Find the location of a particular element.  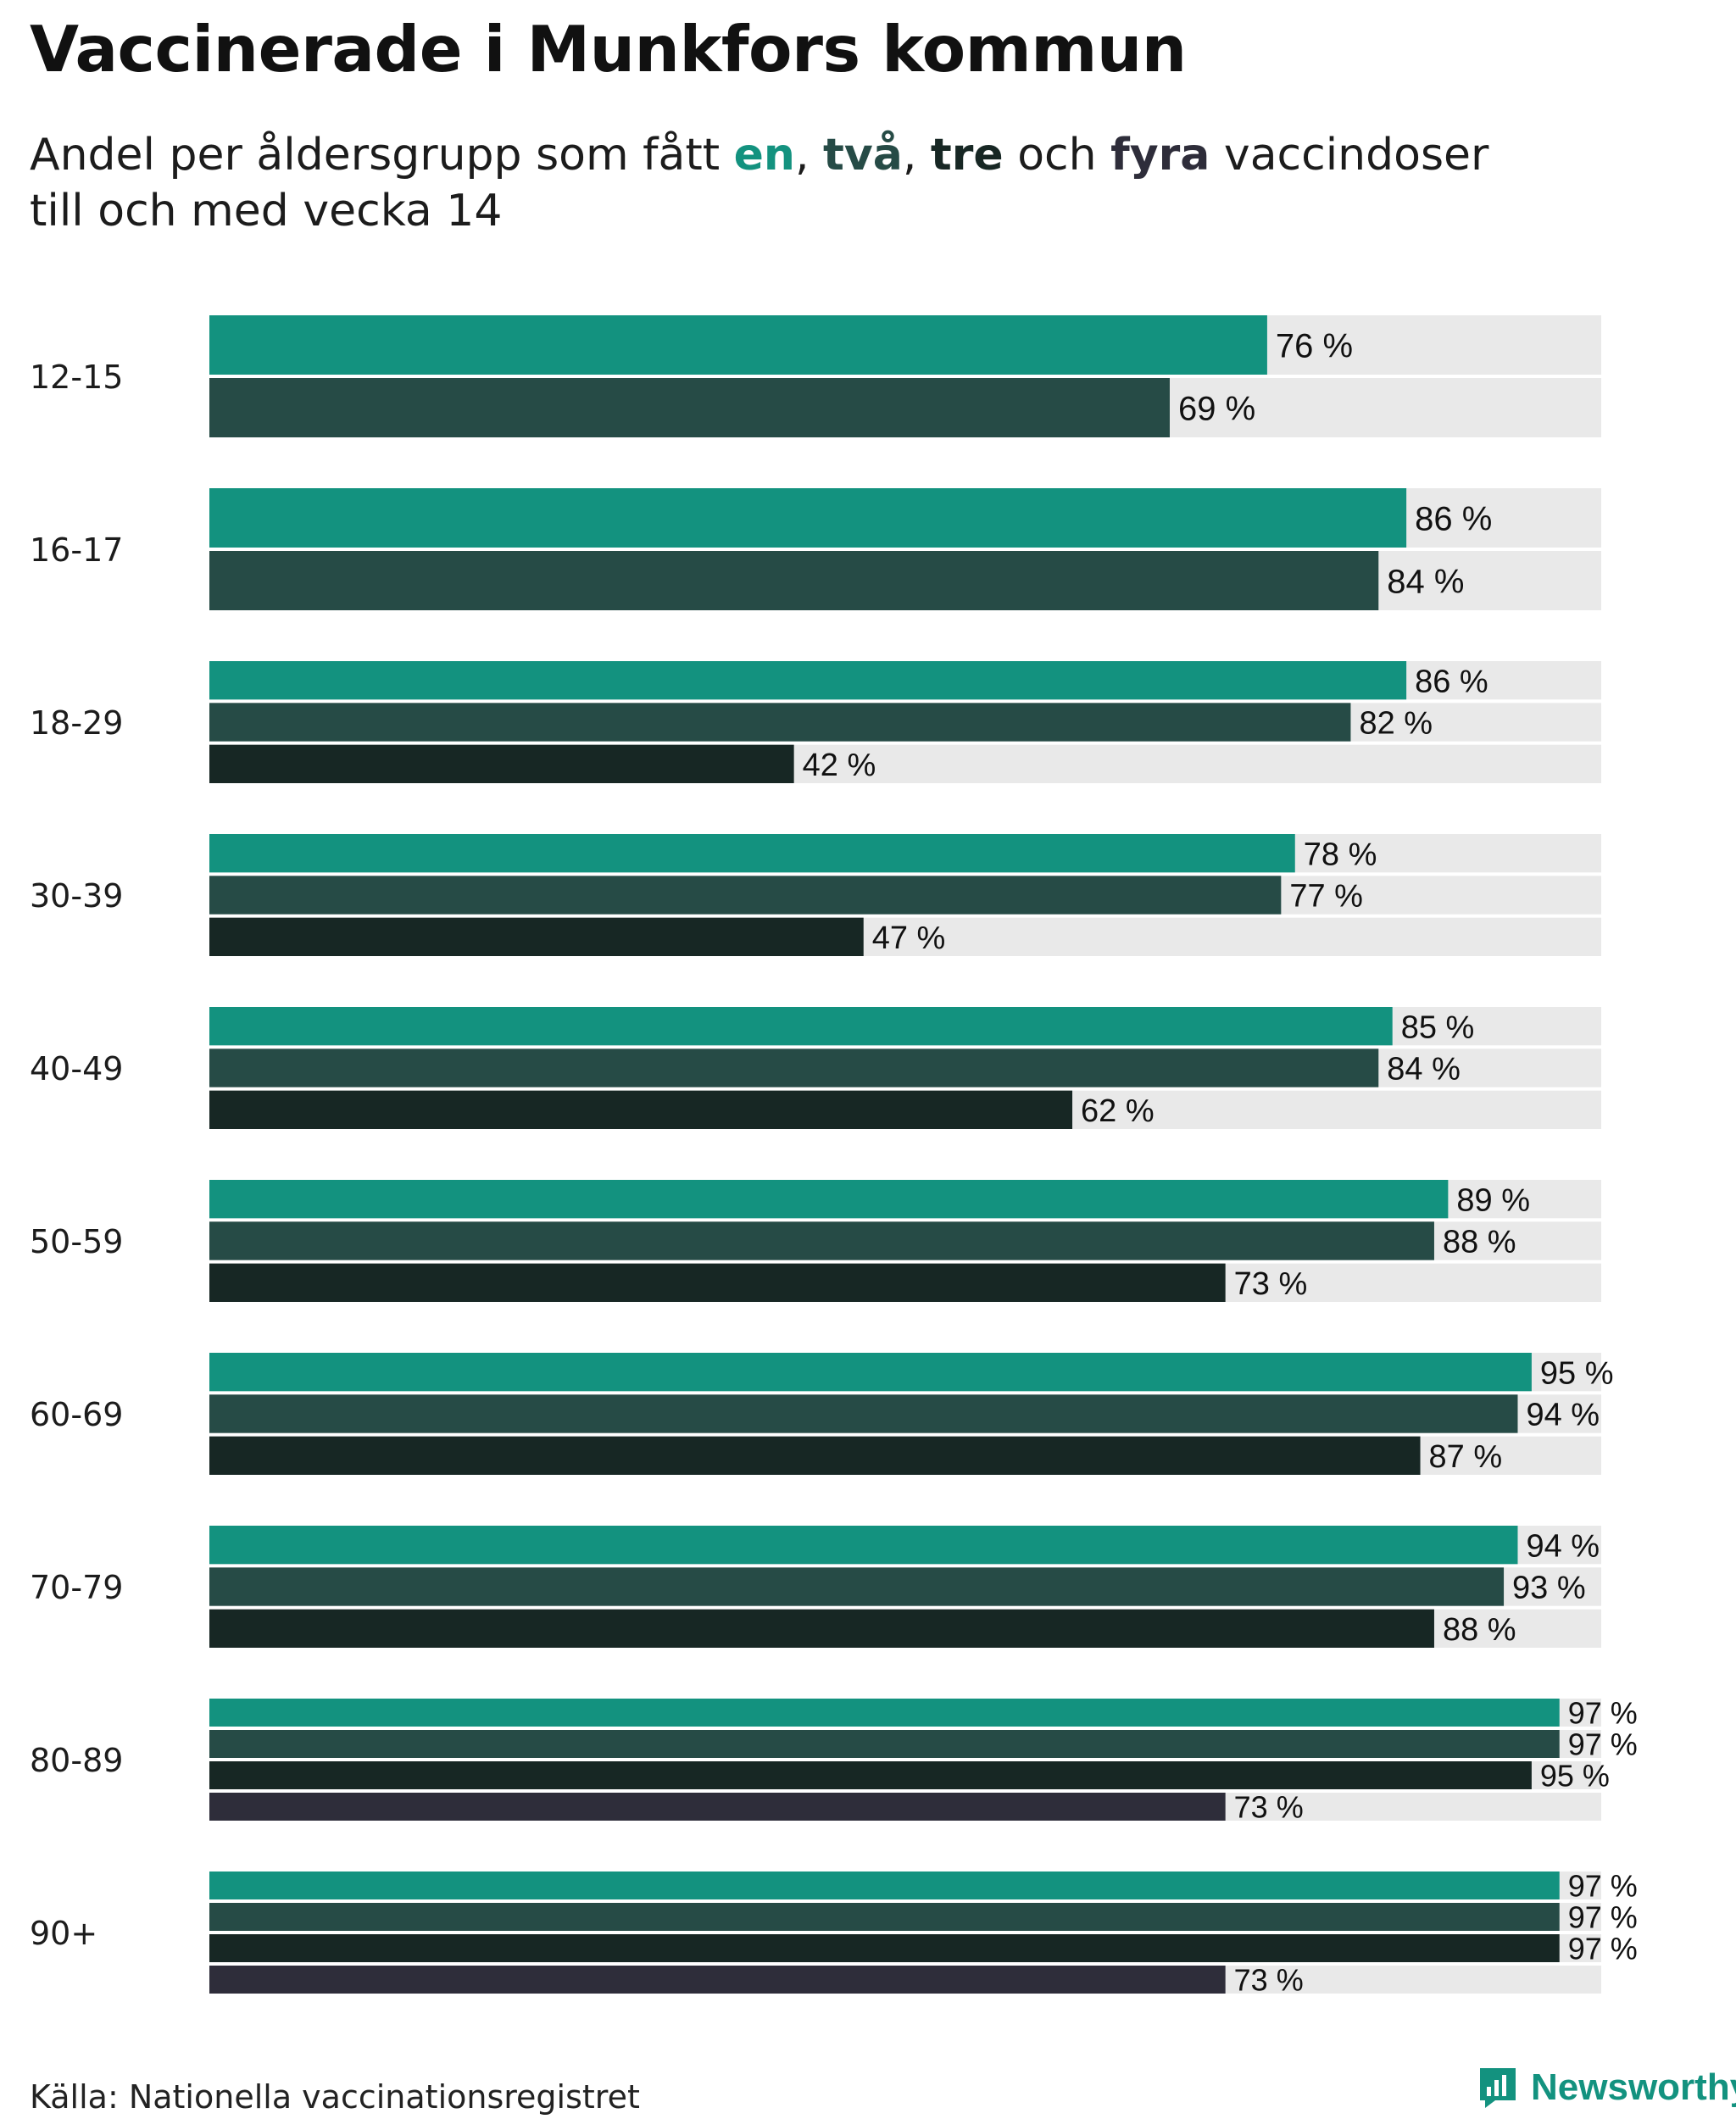

group-label: 60-69 is located at coordinates (76, 1414).